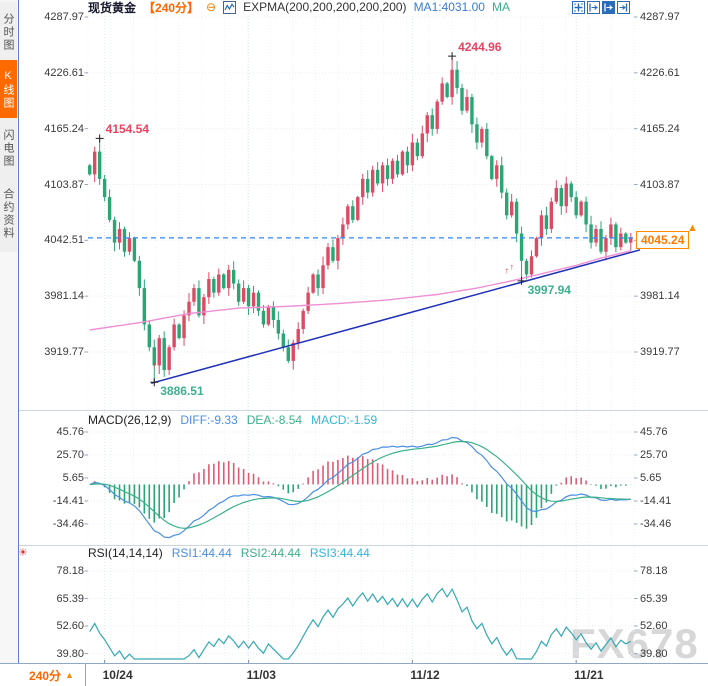 This screenshot has width=708, height=686. What do you see at coordinates (70, 455) in the screenshot?
I see `macd-axis-label-left: 25.70` at bounding box center [70, 455].